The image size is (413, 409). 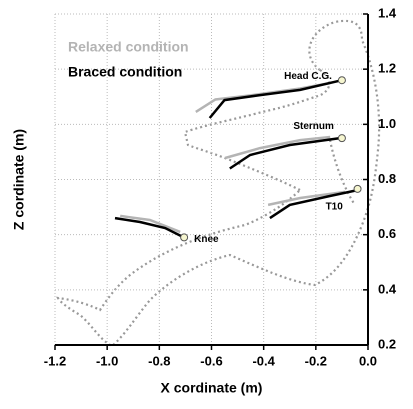 I want to click on annotation-label: Head C.G., so click(x=308, y=76).